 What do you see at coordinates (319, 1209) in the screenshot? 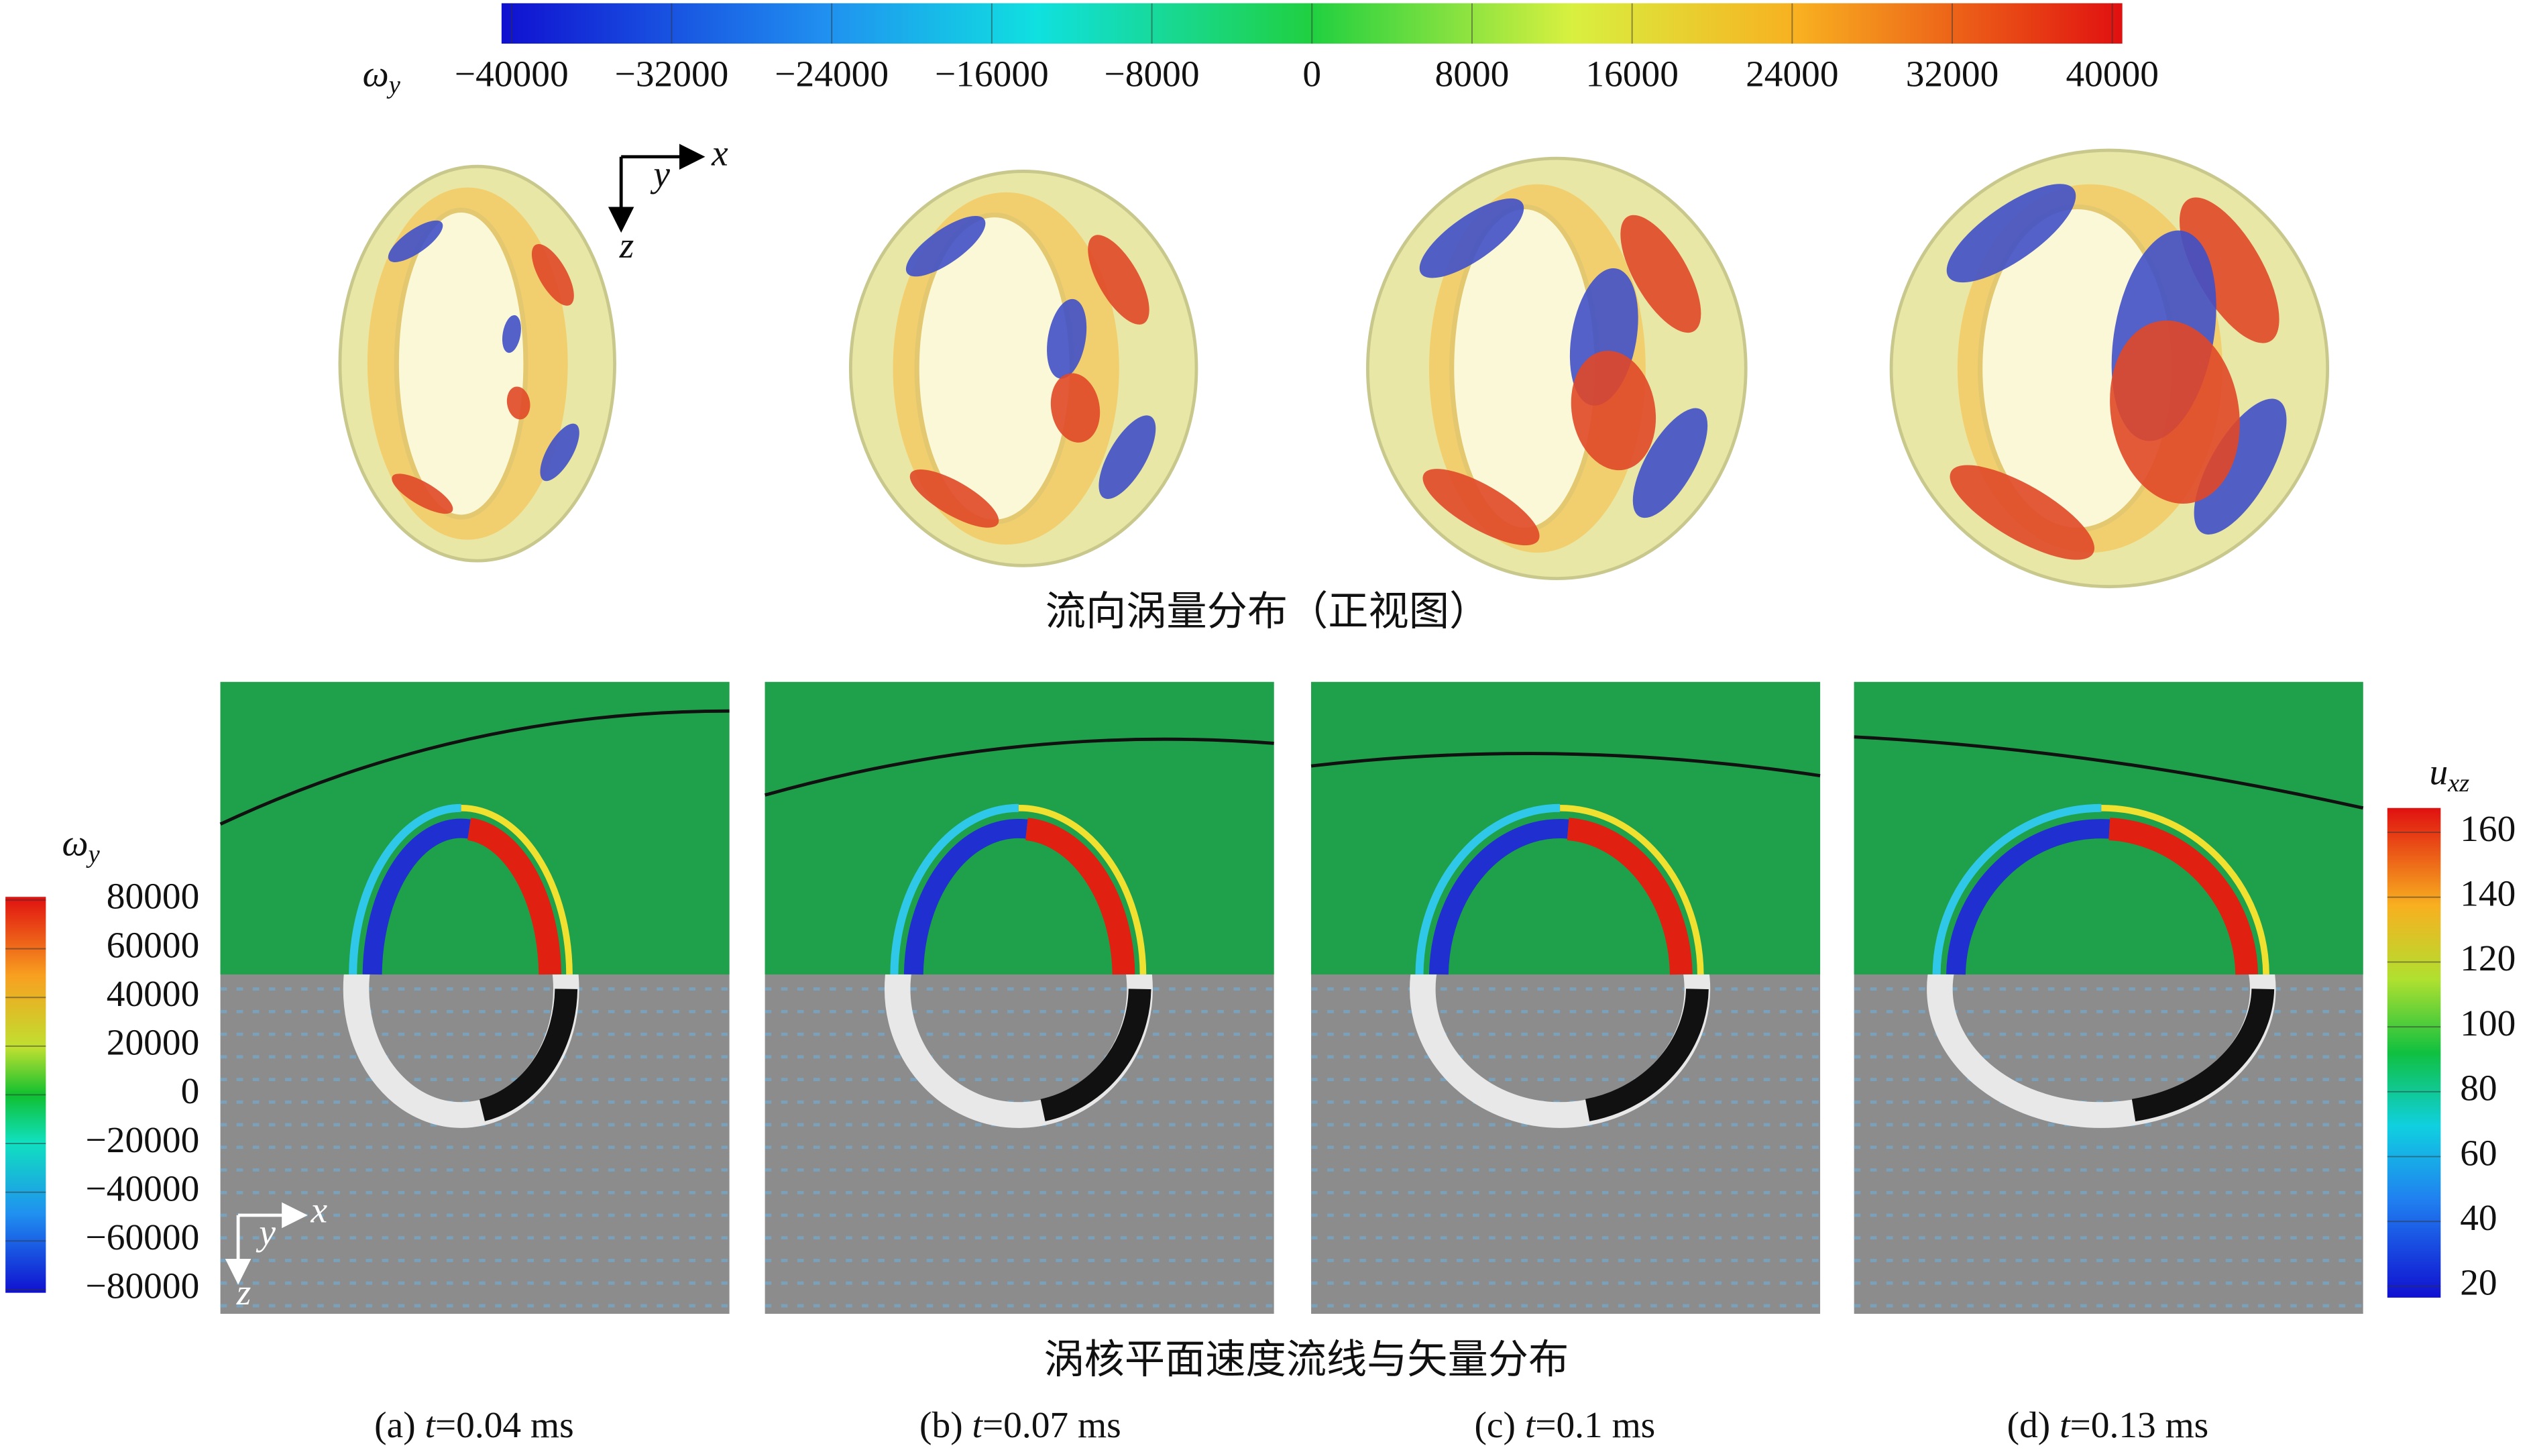
I see `axis-x-label: x` at bounding box center [319, 1209].